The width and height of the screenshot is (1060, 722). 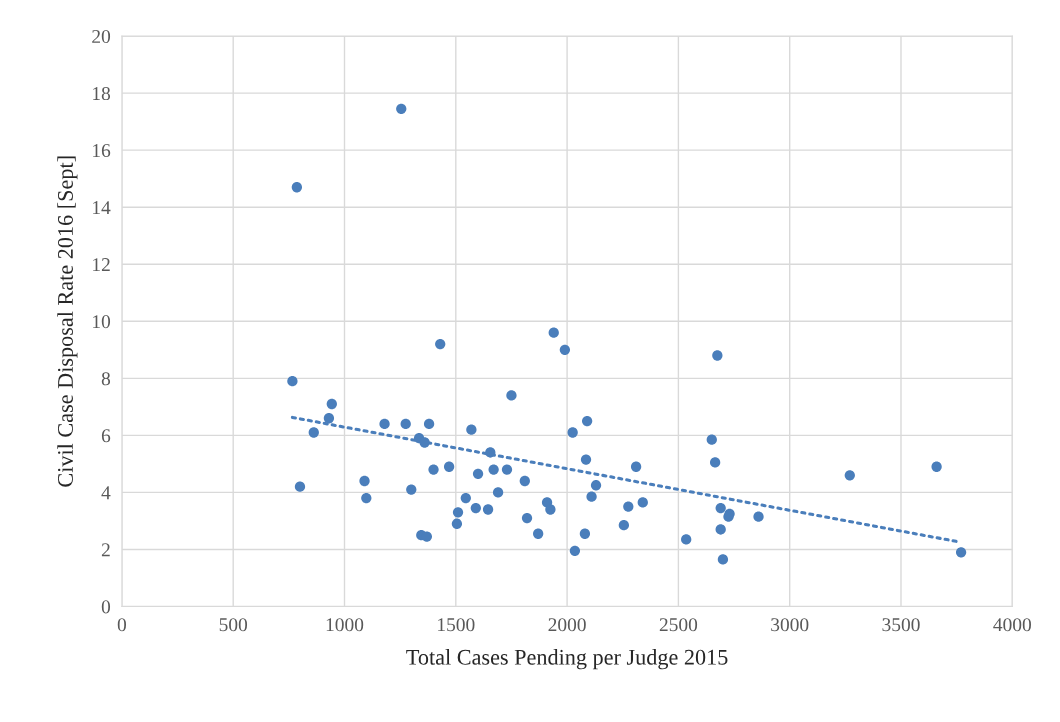 I want to click on y-tick-label: 12, so click(x=101, y=264).